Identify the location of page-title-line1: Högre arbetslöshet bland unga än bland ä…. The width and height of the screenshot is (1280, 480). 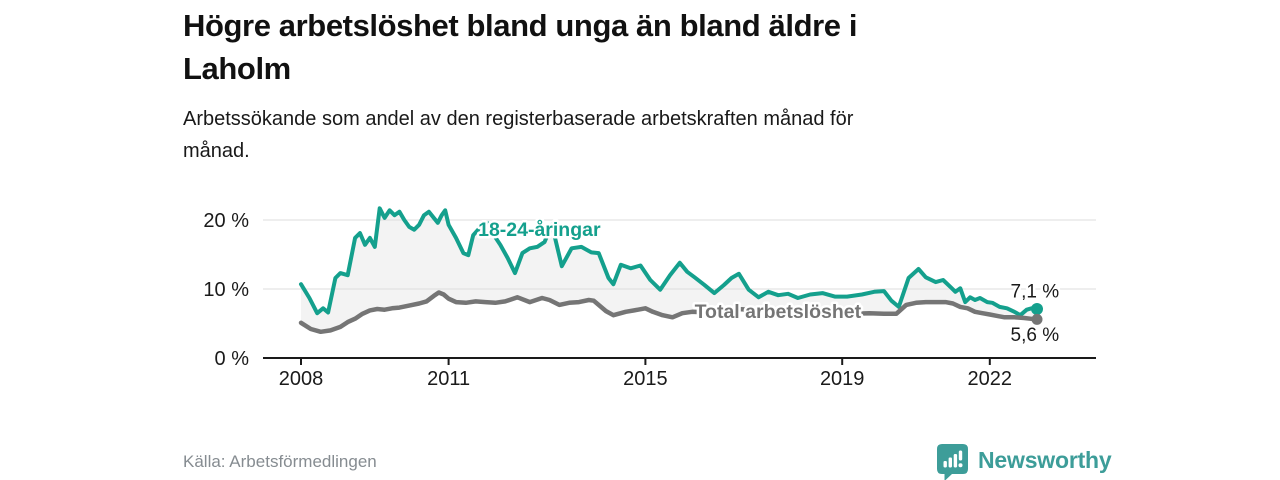
(520, 25).